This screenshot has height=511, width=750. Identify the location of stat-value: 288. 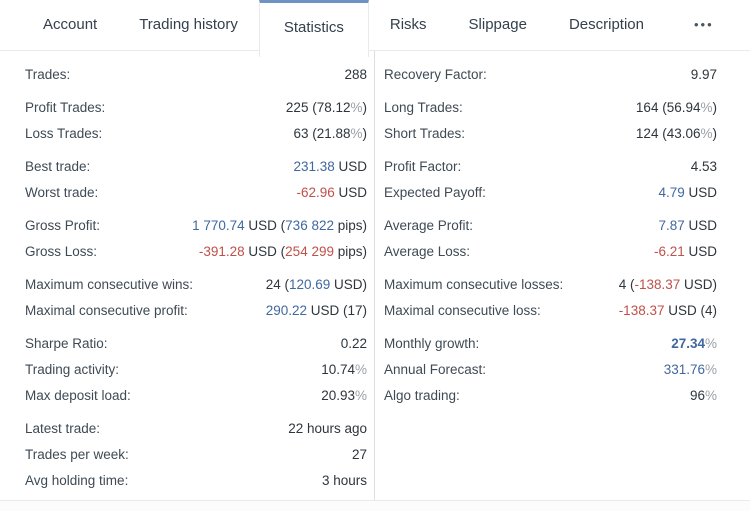
(355, 74).